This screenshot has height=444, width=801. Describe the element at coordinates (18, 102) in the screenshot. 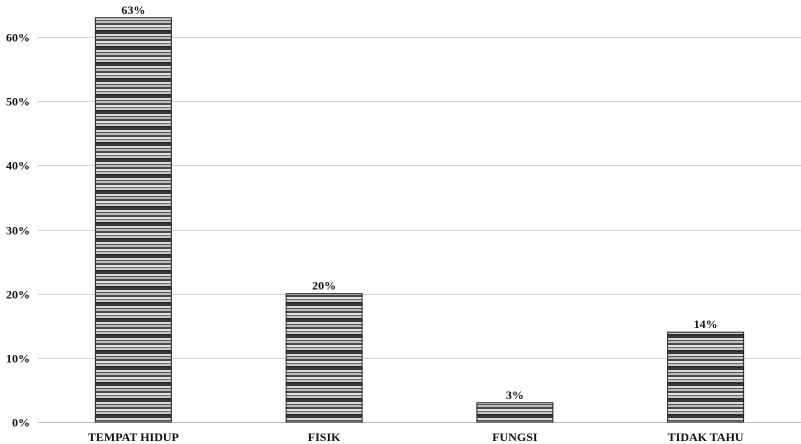

I see `y-tick-label: 50%` at that location.